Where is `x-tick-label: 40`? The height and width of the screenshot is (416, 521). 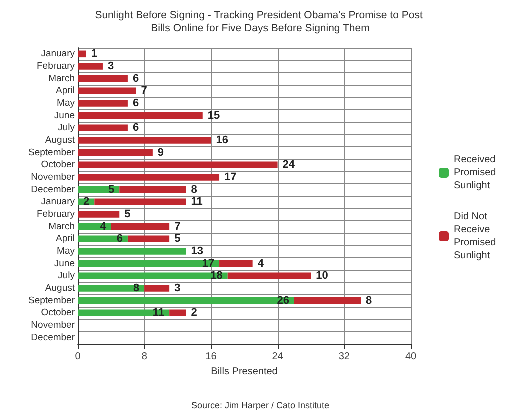 x-tick-label: 40 is located at coordinates (411, 357).